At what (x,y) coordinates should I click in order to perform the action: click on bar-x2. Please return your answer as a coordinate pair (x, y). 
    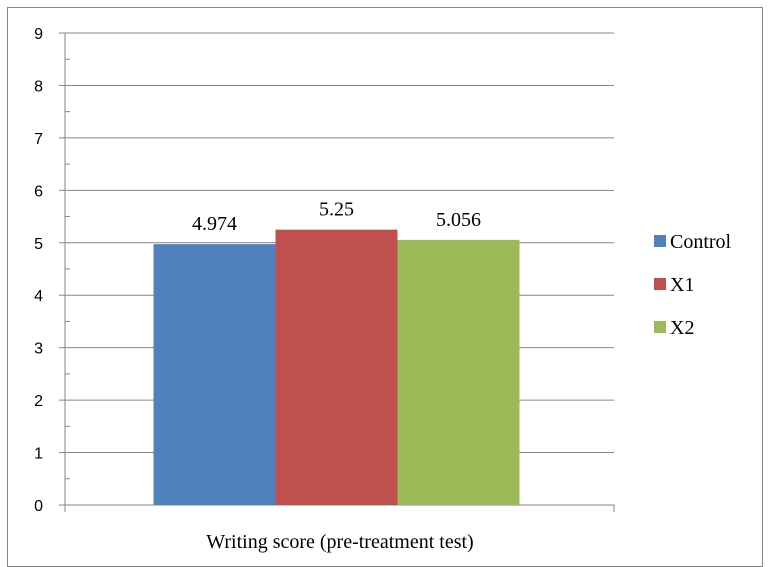
    Looking at the image, I should click on (458, 372).